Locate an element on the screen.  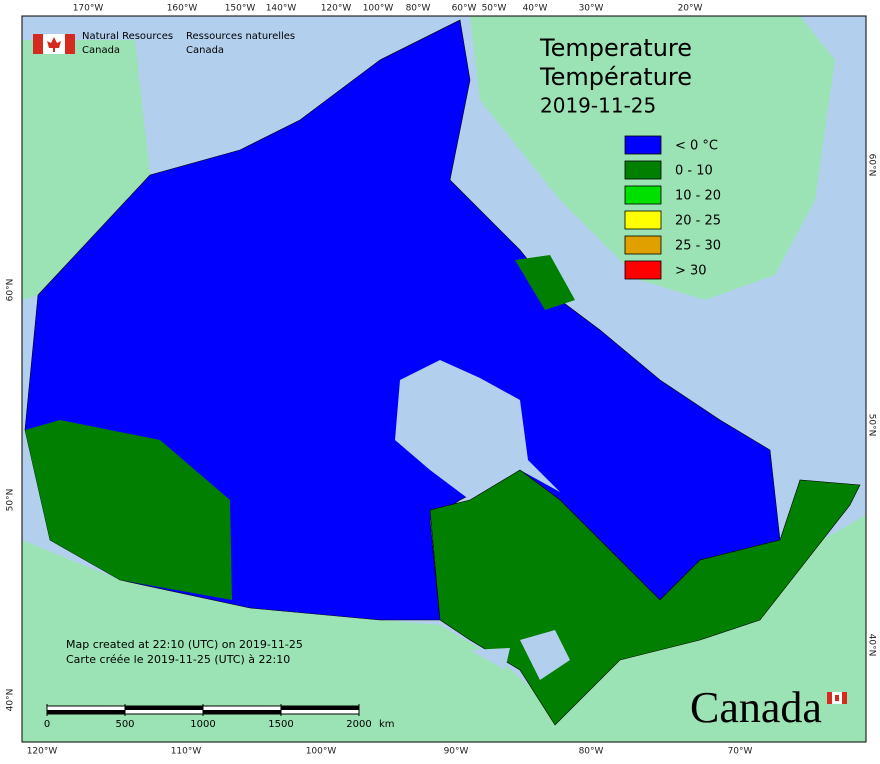
graticule-label: 90°W is located at coordinates (456, 752).